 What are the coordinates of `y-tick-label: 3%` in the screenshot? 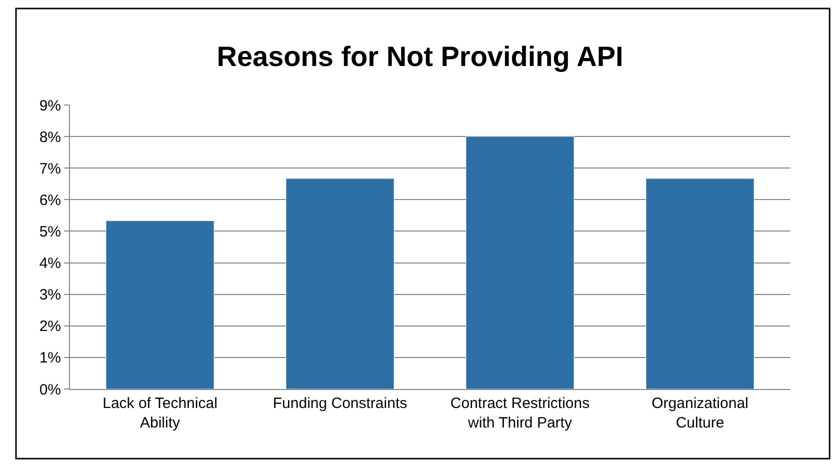 It's located at (50, 295).